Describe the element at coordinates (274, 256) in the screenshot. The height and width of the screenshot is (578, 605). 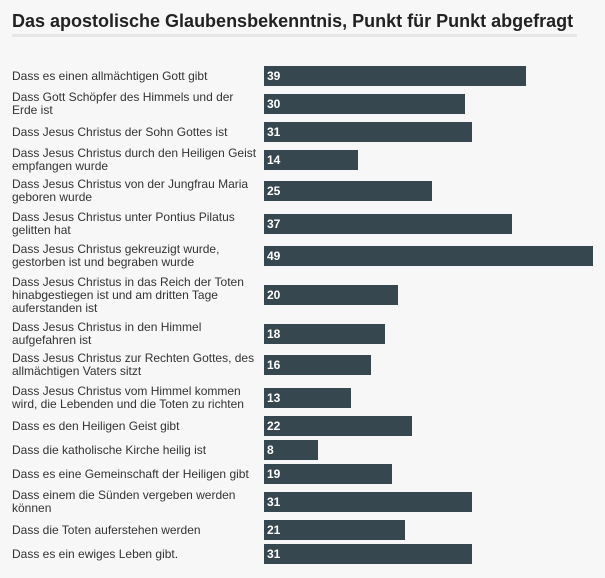
I see `bar-value-label: 49` at that location.